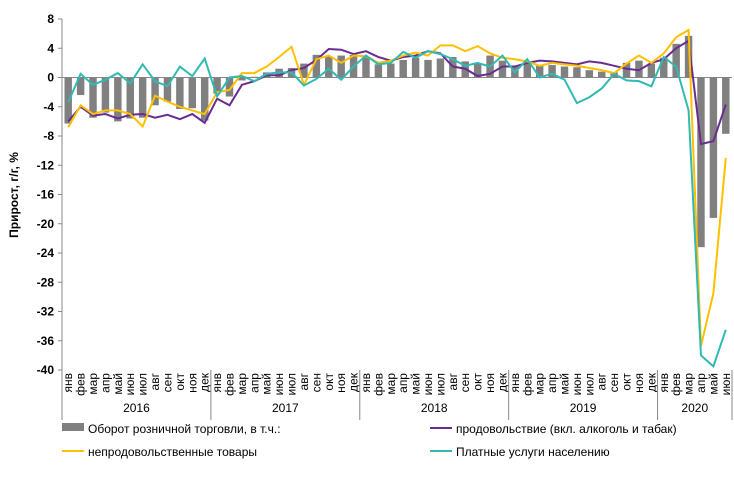 Image resolution: width=734 pixels, height=488 pixels. Describe the element at coordinates (50, 48) in the screenshot. I see `y-tick-label: 4` at that location.